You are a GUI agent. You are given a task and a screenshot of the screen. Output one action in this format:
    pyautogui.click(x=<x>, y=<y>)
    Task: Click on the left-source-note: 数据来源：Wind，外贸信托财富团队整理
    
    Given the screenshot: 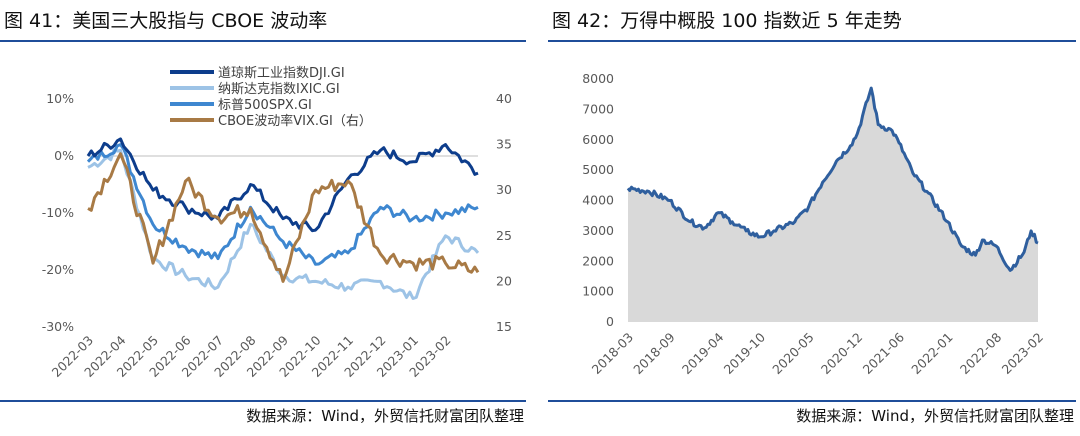 What is the action you would take?
    pyautogui.click(x=385, y=416)
    